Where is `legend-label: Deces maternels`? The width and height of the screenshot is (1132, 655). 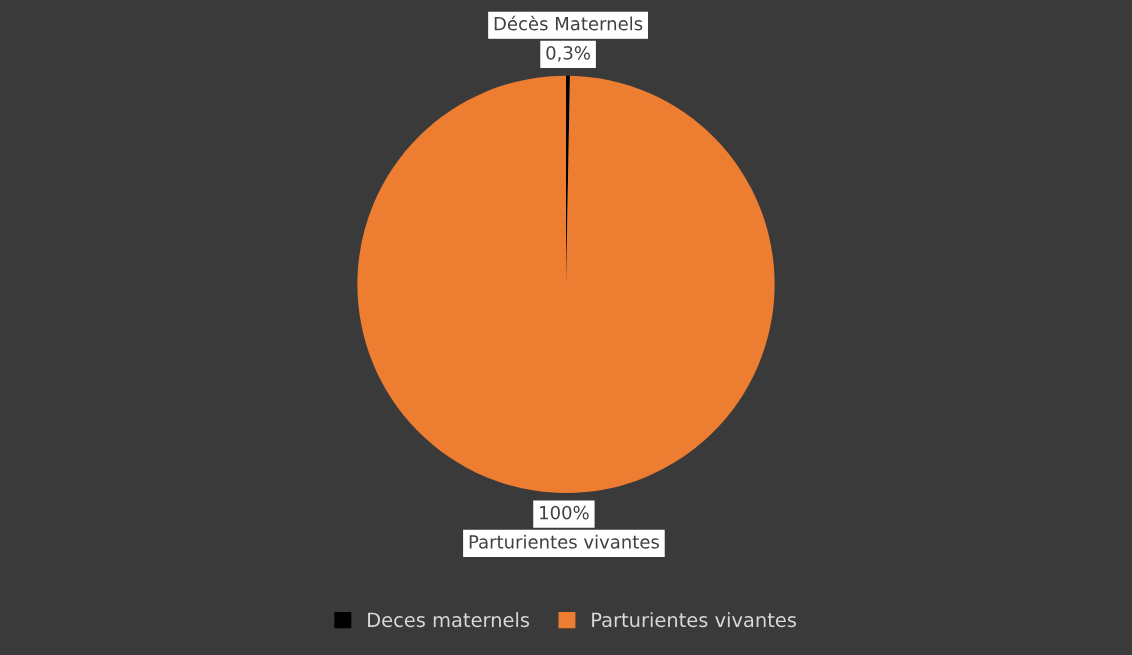
legend-label: Deces maternels is located at coordinates (449, 620).